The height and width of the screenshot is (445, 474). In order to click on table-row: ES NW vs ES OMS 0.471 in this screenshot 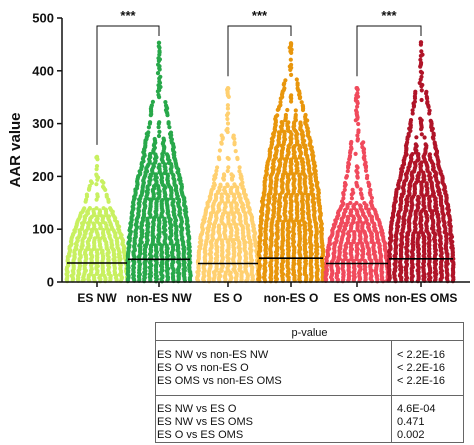, I will do `click(309, 422)`.